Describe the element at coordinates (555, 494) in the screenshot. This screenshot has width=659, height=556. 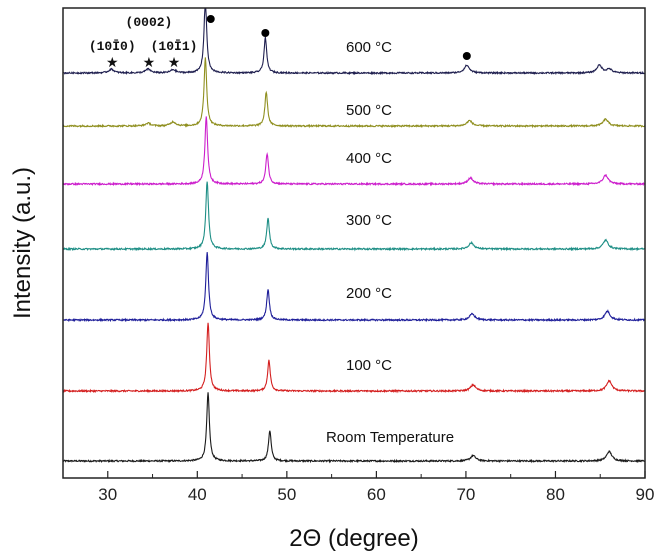
I see `x-tick-label: 80` at that location.